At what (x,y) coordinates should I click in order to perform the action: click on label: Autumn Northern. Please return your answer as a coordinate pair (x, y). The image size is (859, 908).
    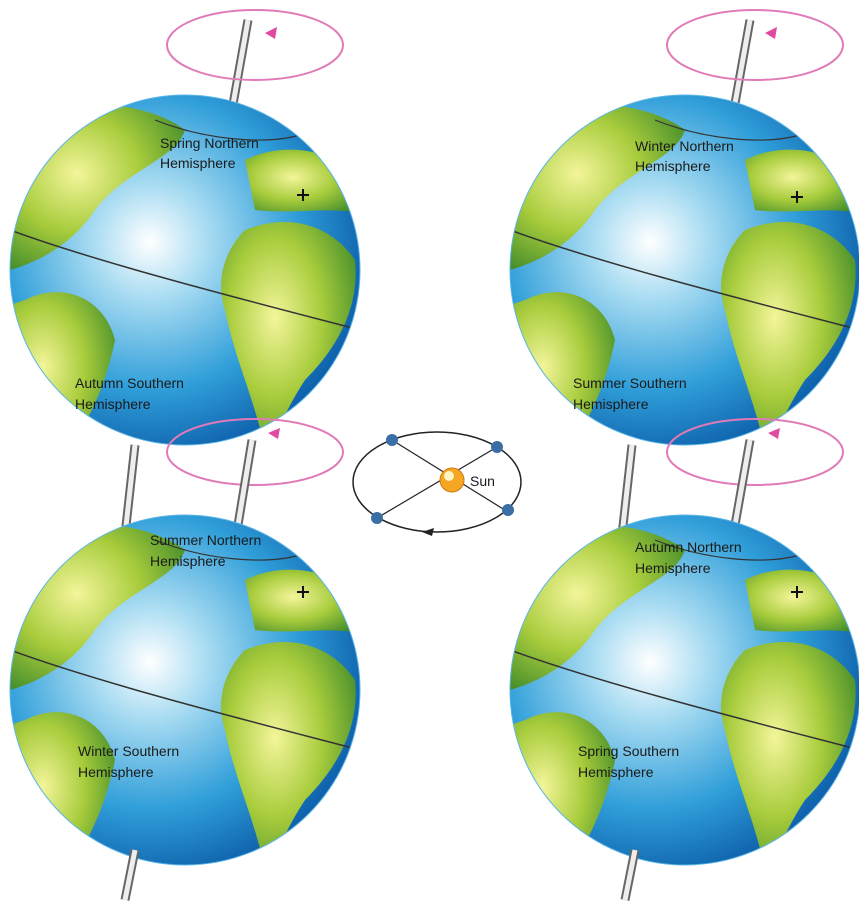
    Looking at the image, I should click on (688, 547).